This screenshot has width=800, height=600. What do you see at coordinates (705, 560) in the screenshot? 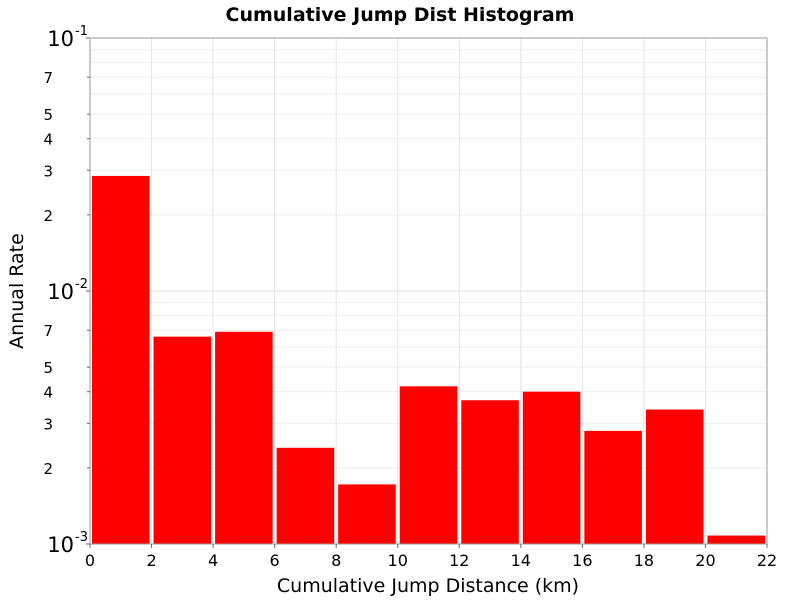
I see `x-tick-label: 20` at bounding box center [705, 560].